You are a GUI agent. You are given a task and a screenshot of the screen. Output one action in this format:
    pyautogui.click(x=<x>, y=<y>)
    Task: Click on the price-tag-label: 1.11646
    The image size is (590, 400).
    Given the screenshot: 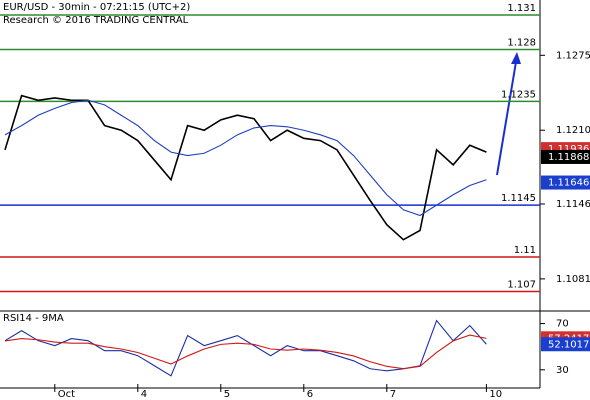 What is the action you would take?
    pyautogui.click(x=568, y=183)
    